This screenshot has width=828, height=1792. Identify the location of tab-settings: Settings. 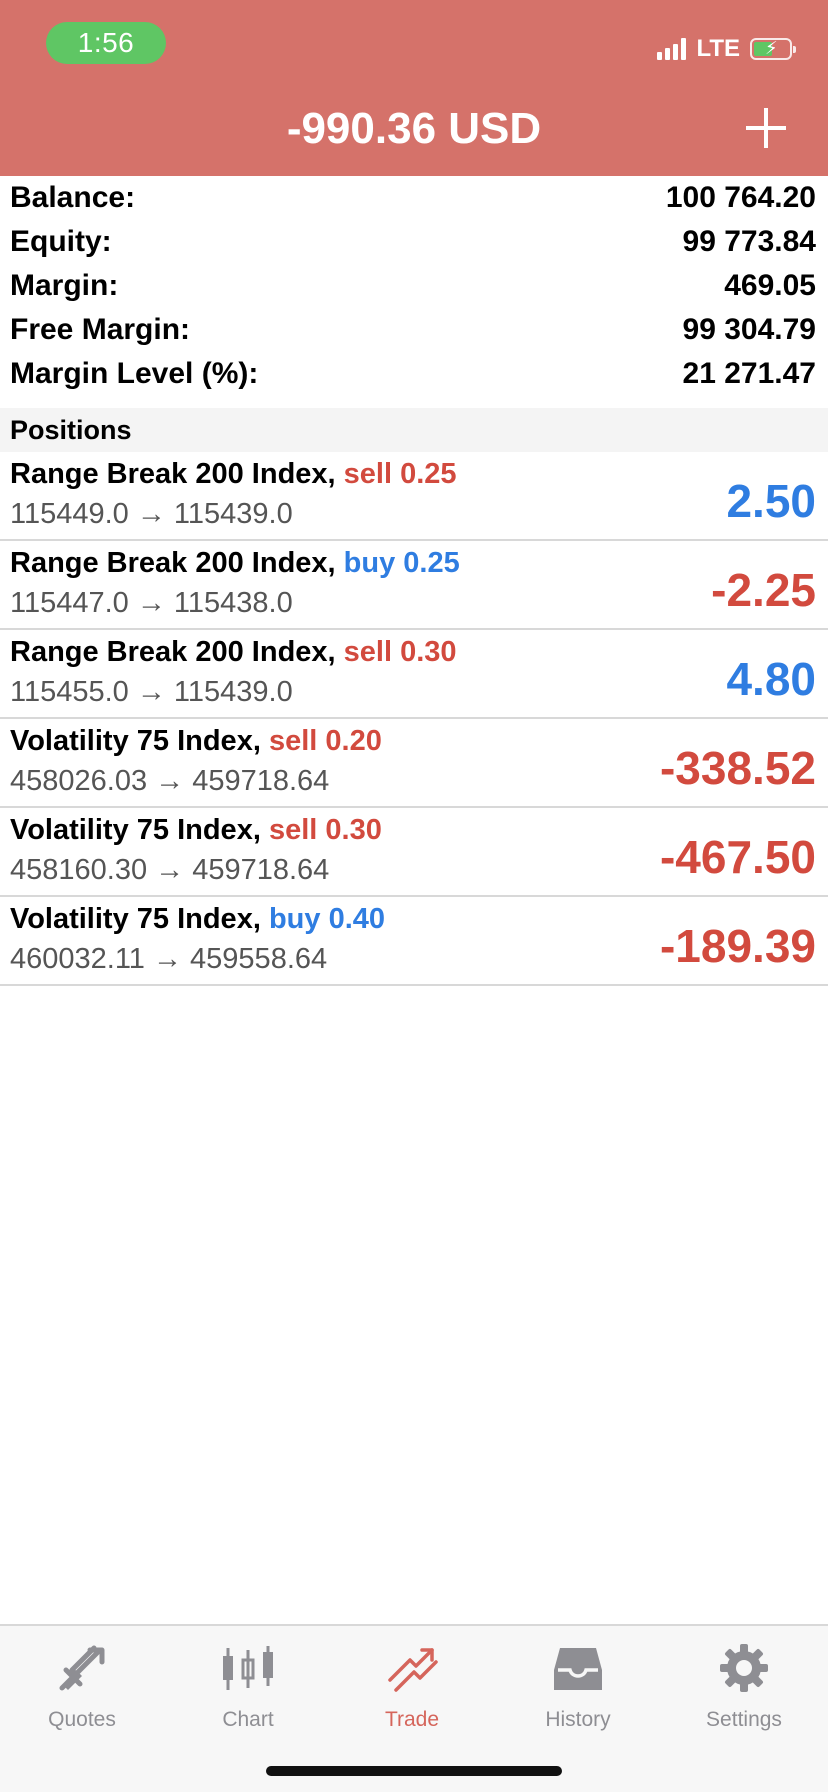
(744, 1686).